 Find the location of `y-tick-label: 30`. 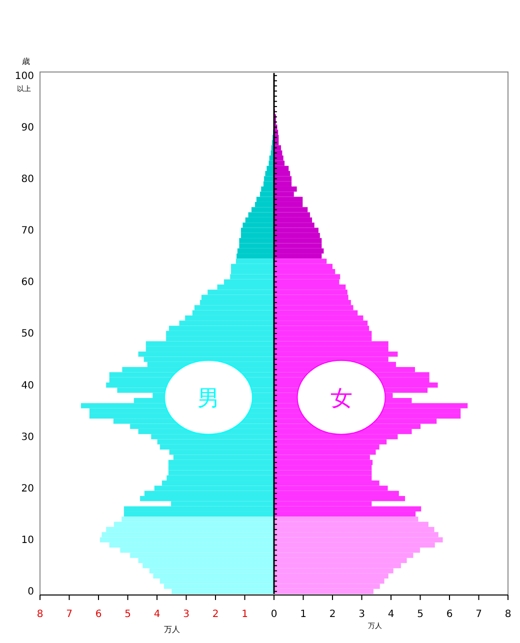

y-tick-label: 30 is located at coordinates (27, 437).